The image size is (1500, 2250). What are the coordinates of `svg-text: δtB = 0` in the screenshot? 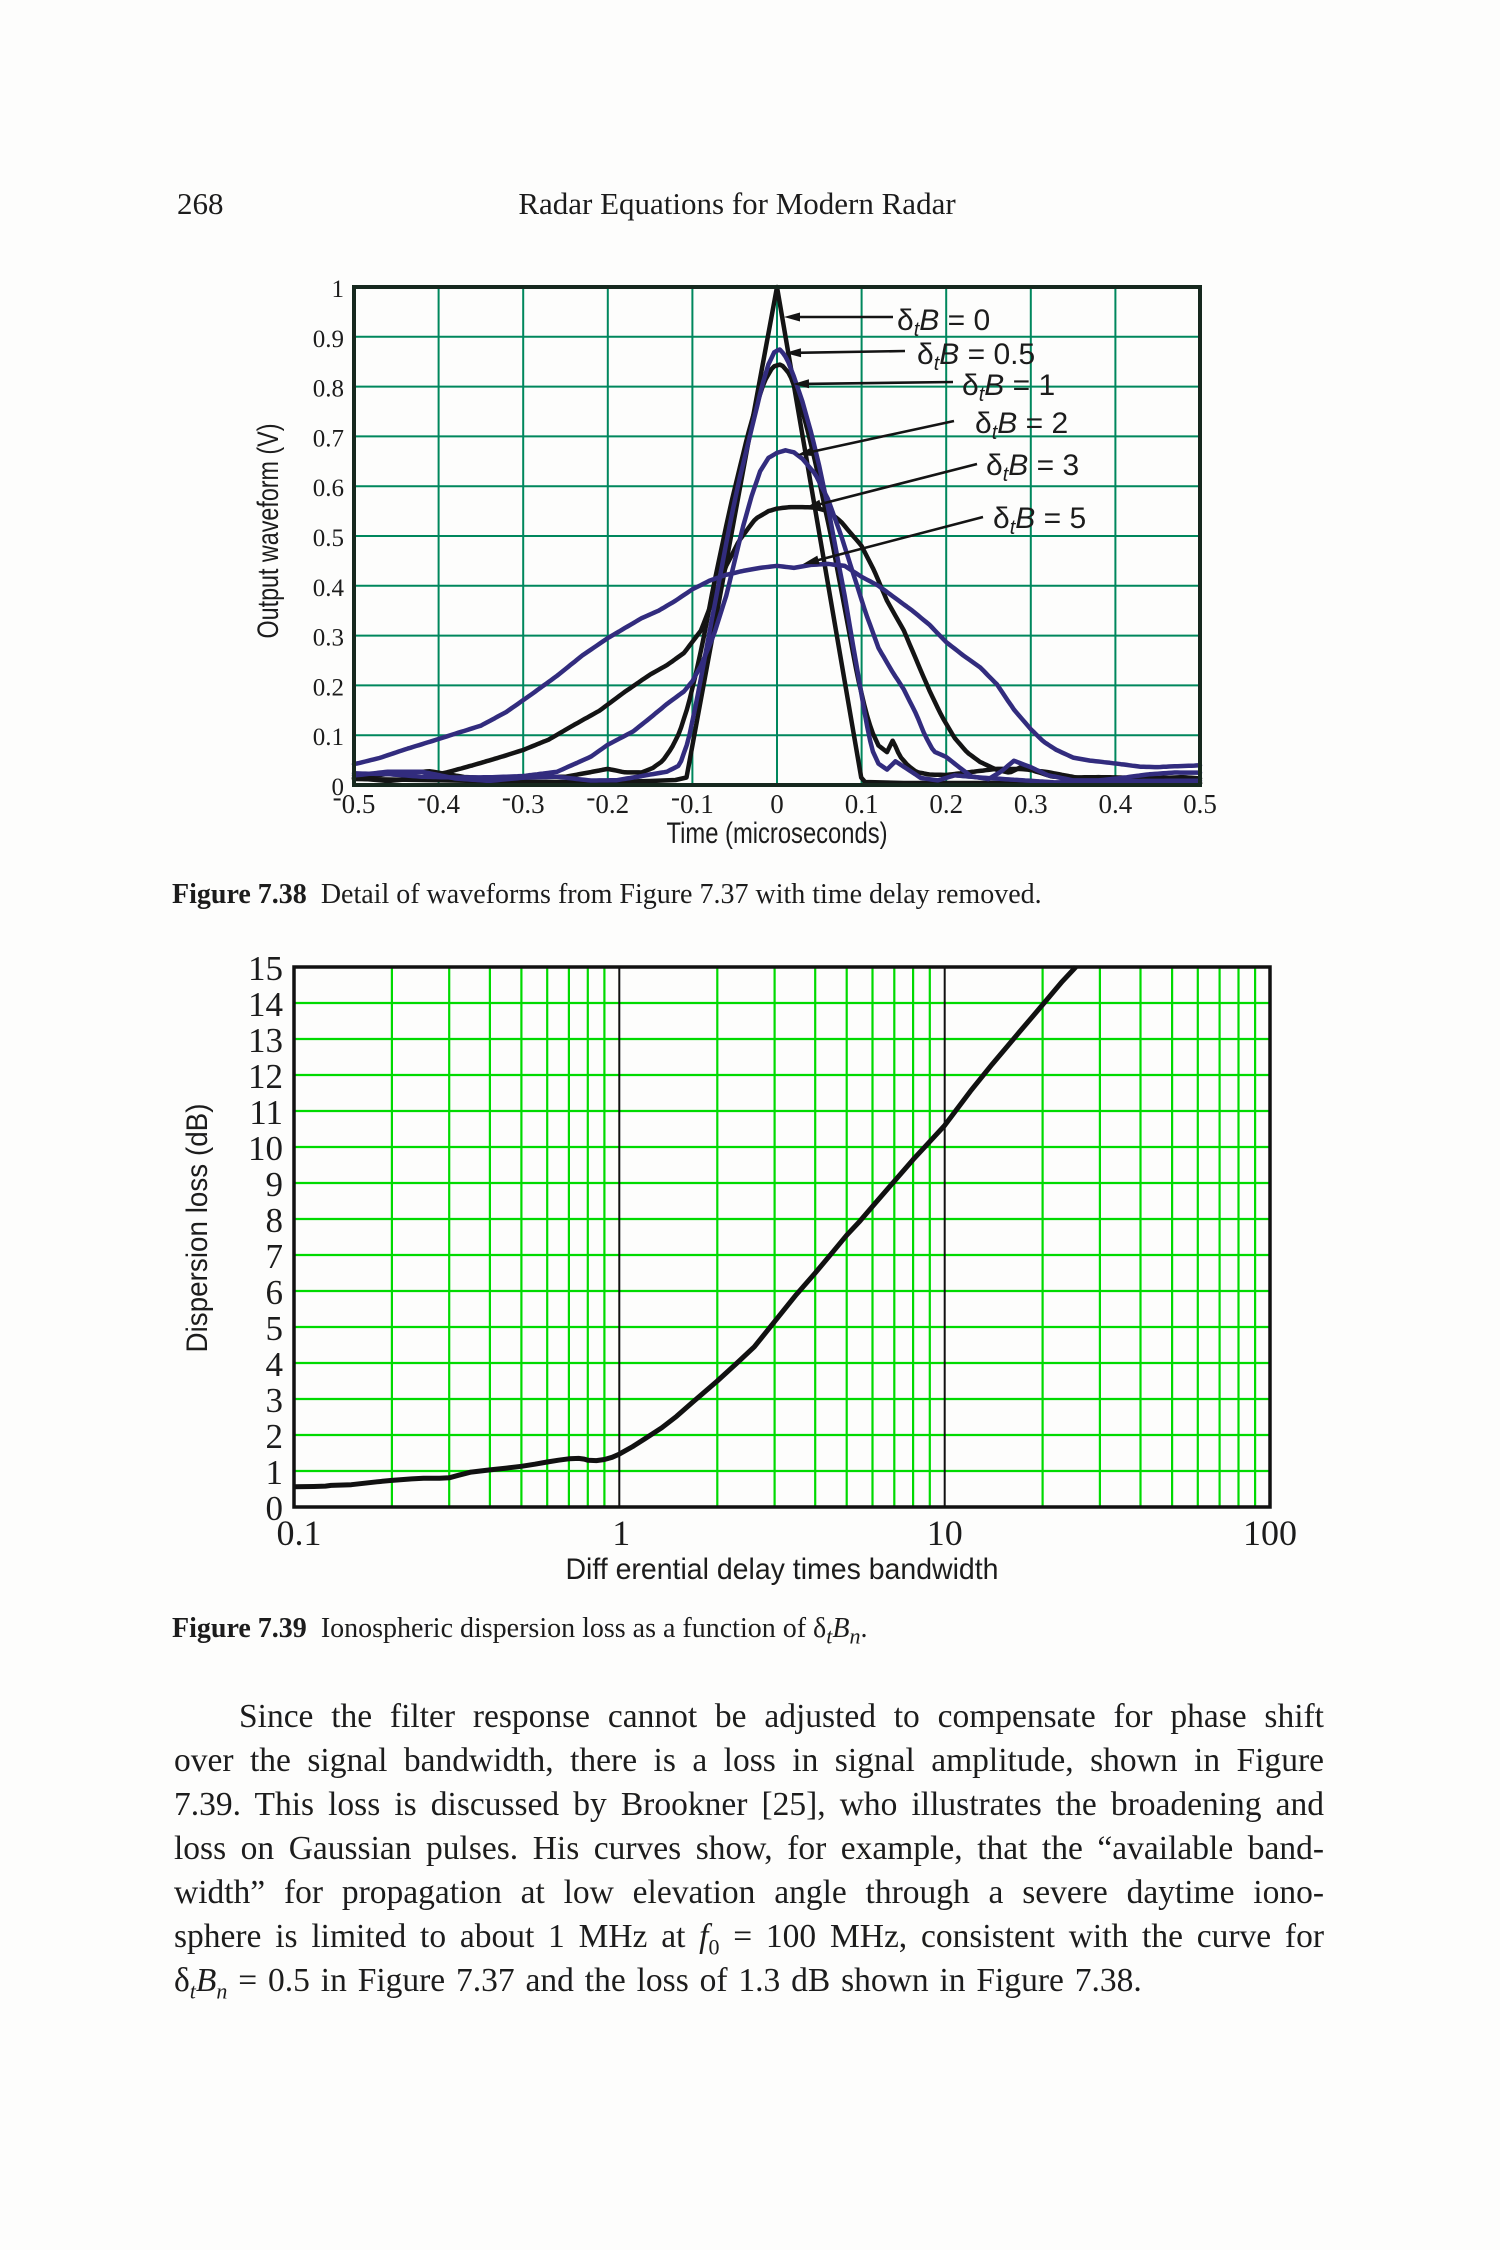 It's located at (943, 322).